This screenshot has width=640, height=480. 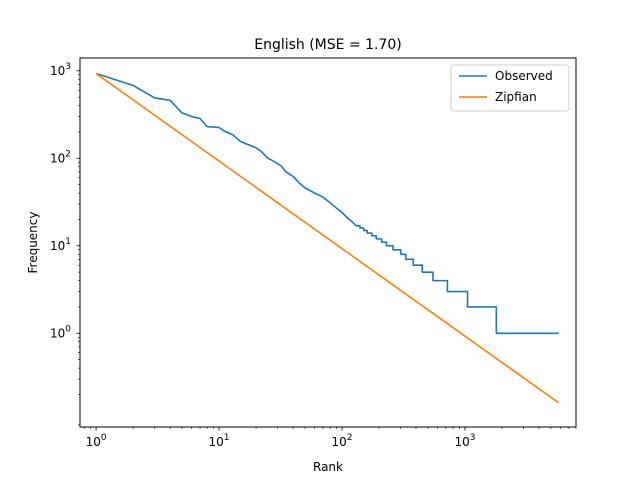 I want to click on legend: Observed Zipfian, so click(x=510, y=88).